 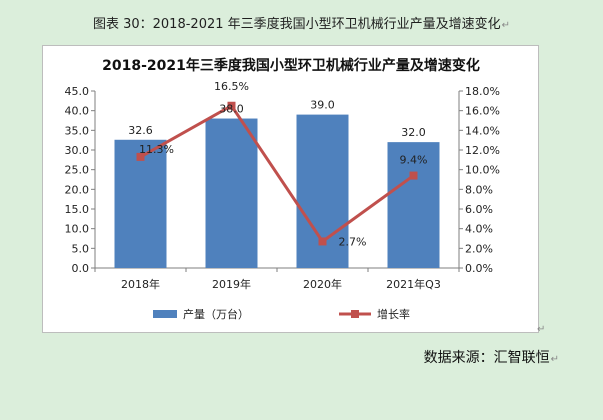 I want to click on left-axis-tick-label: 30.0, so click(x=77, y=150).